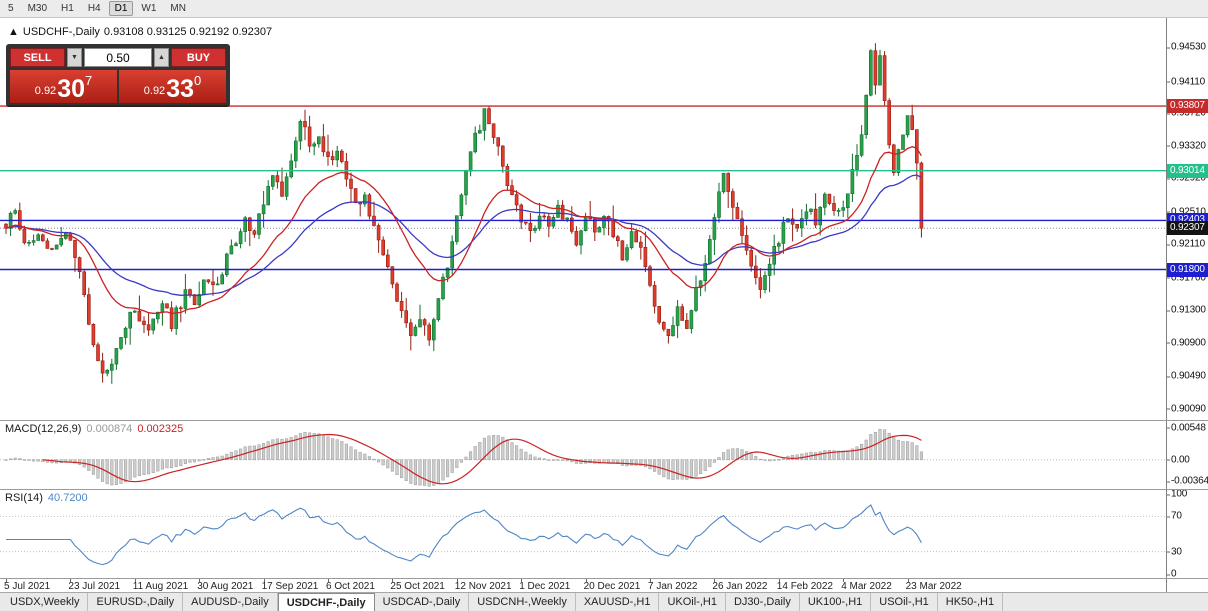 This screenshot has width=1208, height=611. I want to click on rsi-panel-canvas, so click(583, 534).